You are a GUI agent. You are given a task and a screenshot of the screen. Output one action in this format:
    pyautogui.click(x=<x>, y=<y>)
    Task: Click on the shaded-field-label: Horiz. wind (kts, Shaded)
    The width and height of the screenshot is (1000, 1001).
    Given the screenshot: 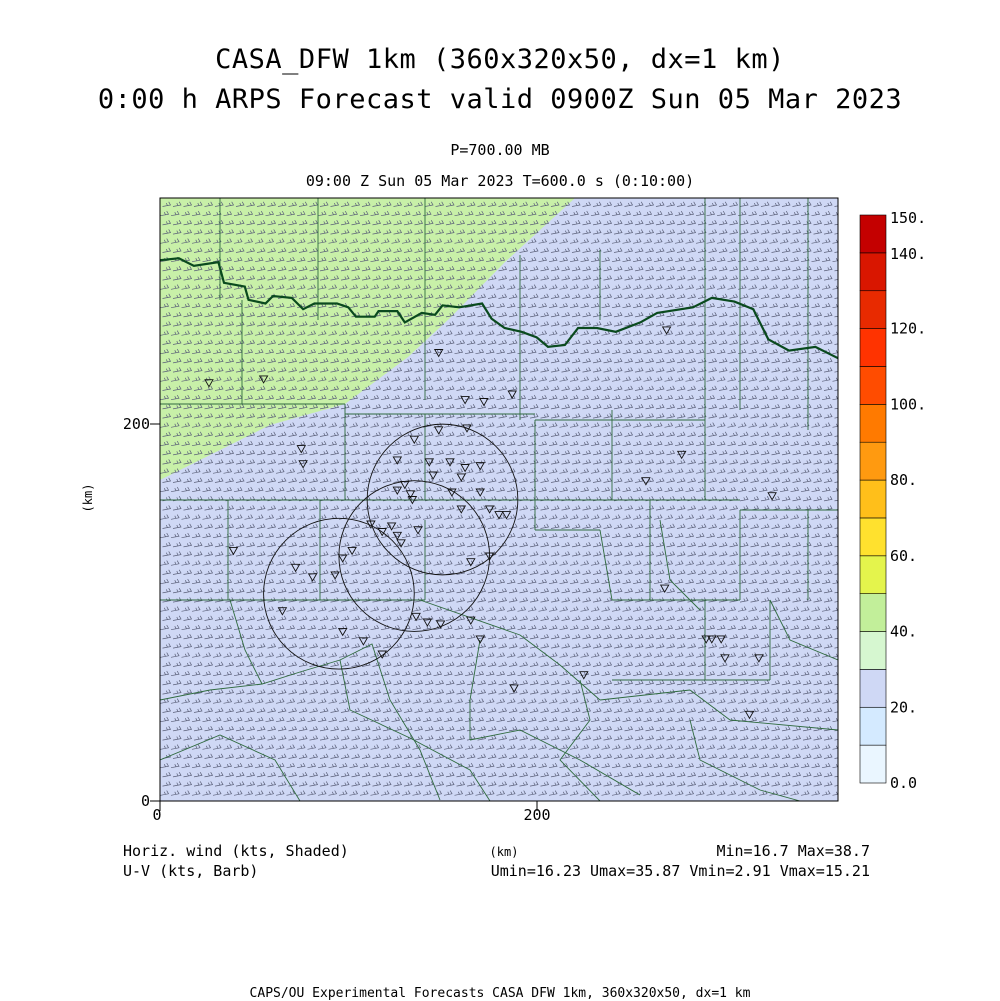 What is the action you would take?
    pyautogui.click(x=236, y=851)
    